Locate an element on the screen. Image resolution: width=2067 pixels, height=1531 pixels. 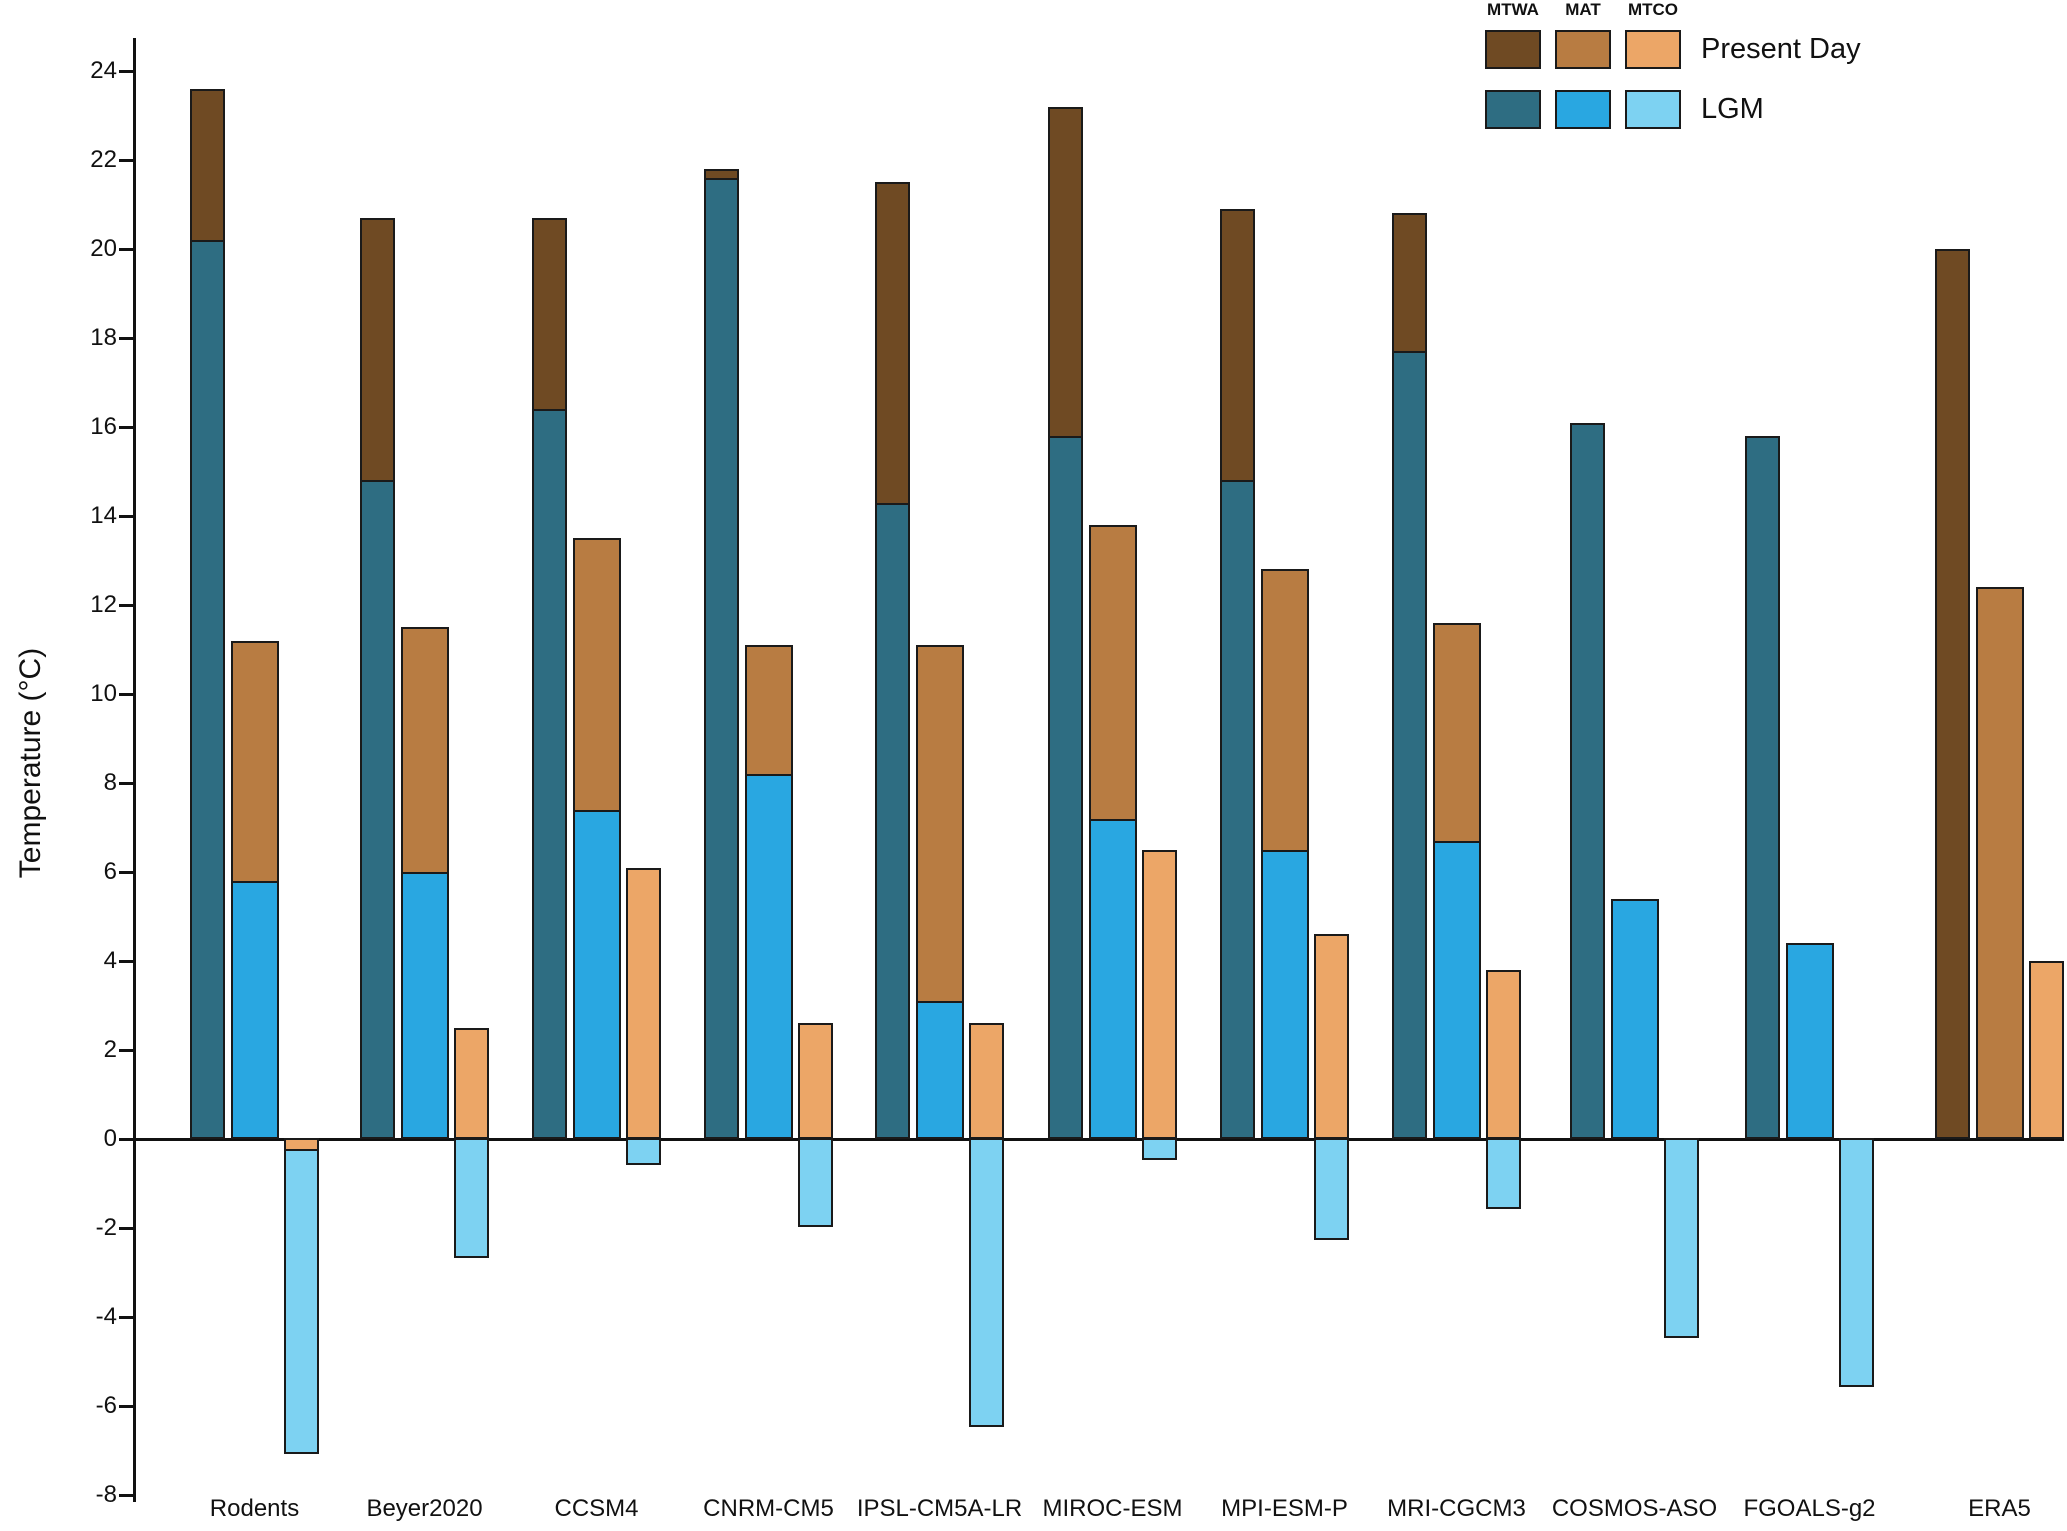
bar-era5-mat-present-day is located at coordinates (2000, 863).